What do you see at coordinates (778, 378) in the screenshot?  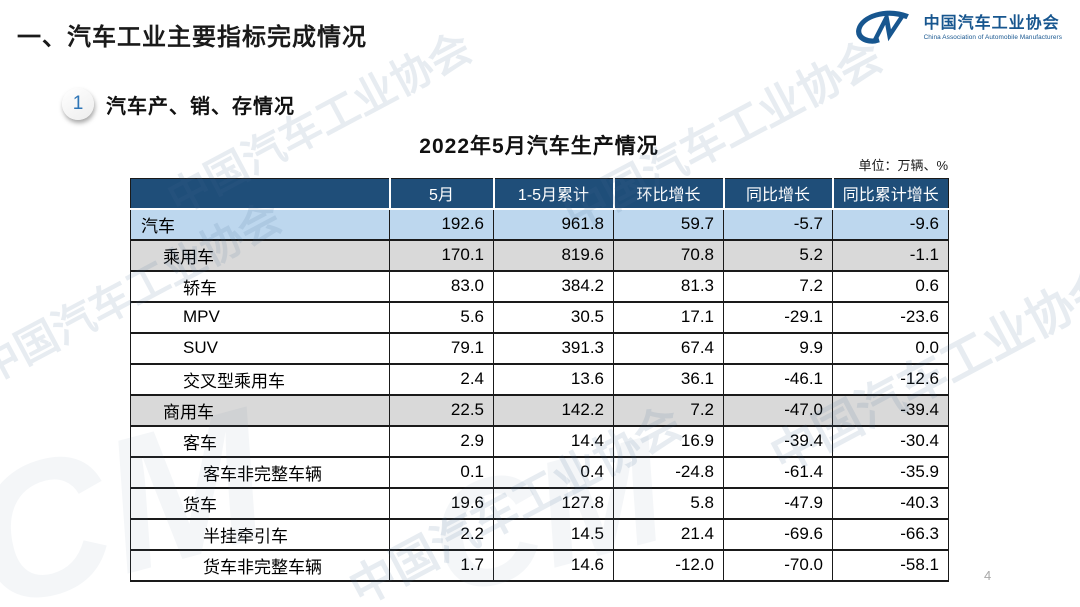 I see `data-cell: -46.1` at bounding box center [778, 378].